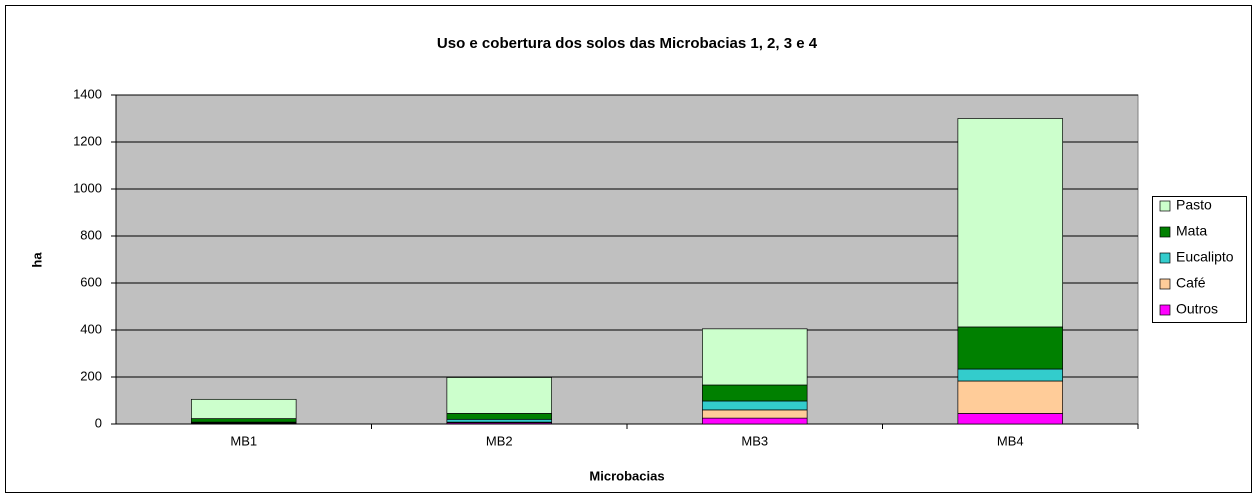 The image size is (1258, 498). I want to click on x-axis-label: Microbacias, so click(626, 475).